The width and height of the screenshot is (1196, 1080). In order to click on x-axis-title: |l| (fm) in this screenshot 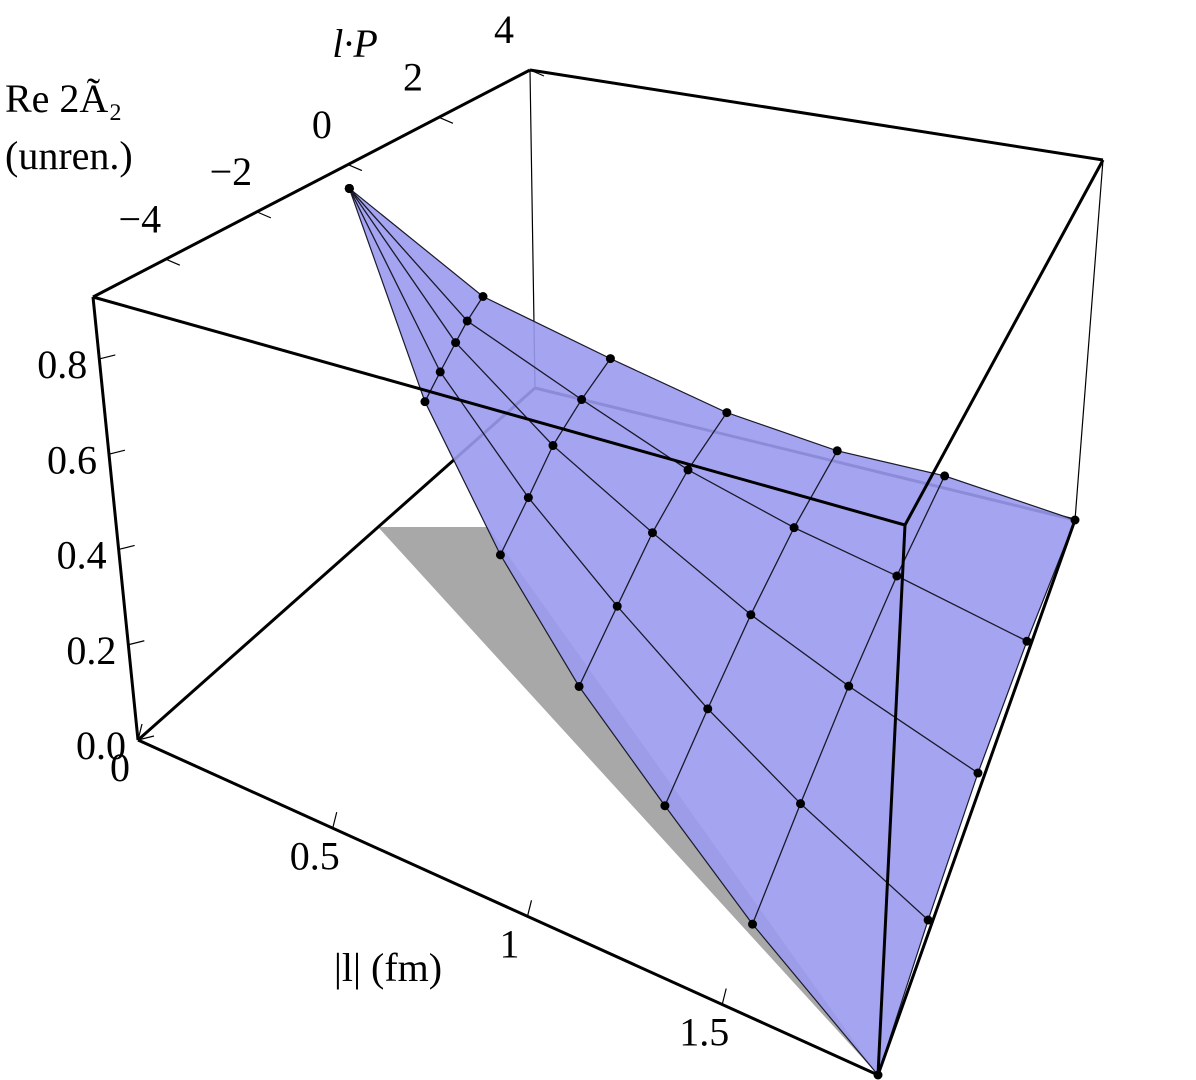, I will do `click(388, 967)`.